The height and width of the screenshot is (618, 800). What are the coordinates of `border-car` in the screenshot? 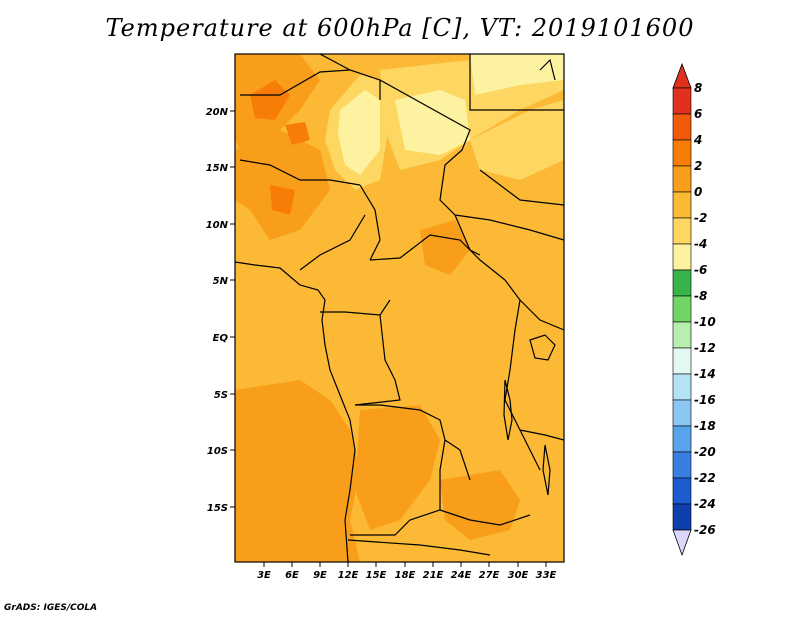 It's located at (437, 257).